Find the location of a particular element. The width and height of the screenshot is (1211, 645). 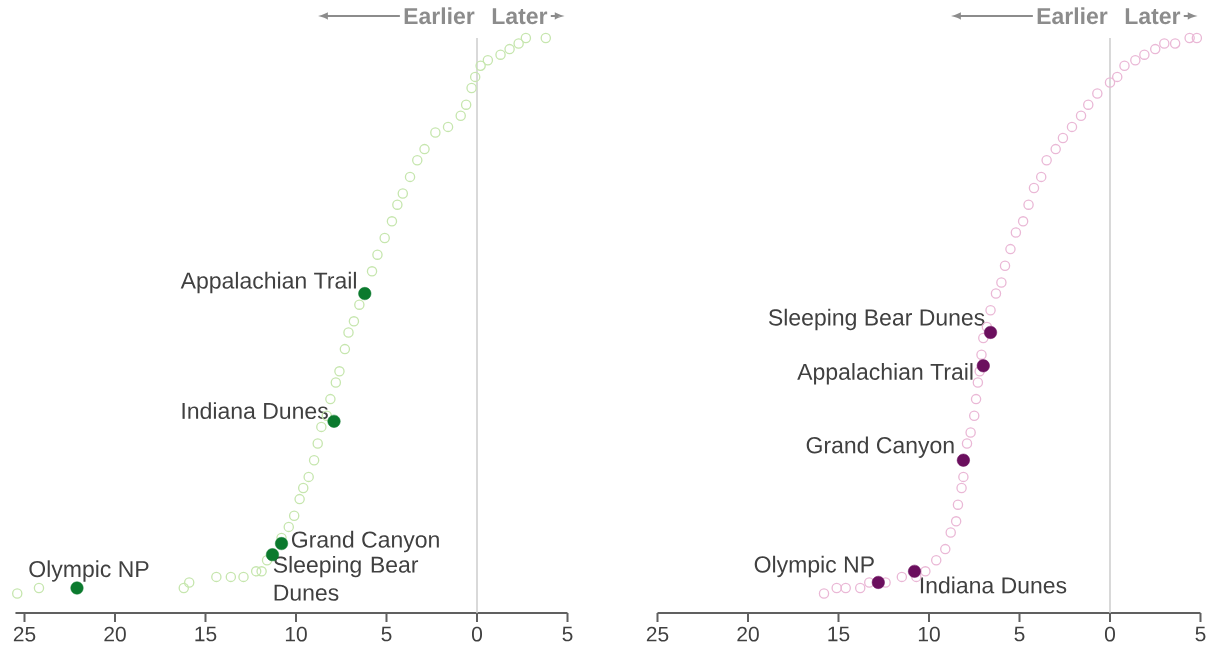

x-tick-label: 25 is located at coordinates (657, 634).